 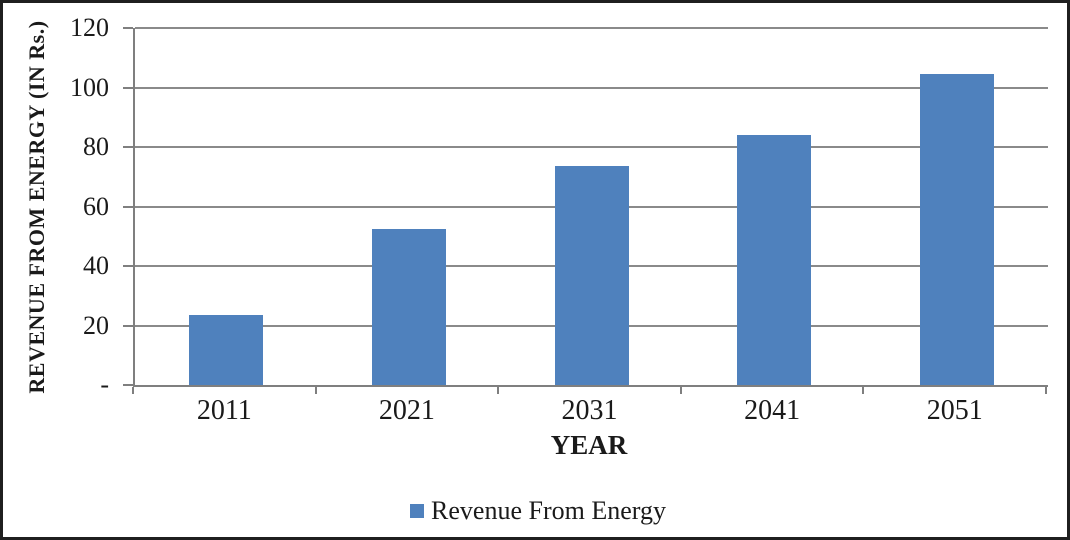 What do you see at coordinates (96, 325) in the screenshot?
I see `y-tick-label-20: 20` at bounding box center [96, 325].